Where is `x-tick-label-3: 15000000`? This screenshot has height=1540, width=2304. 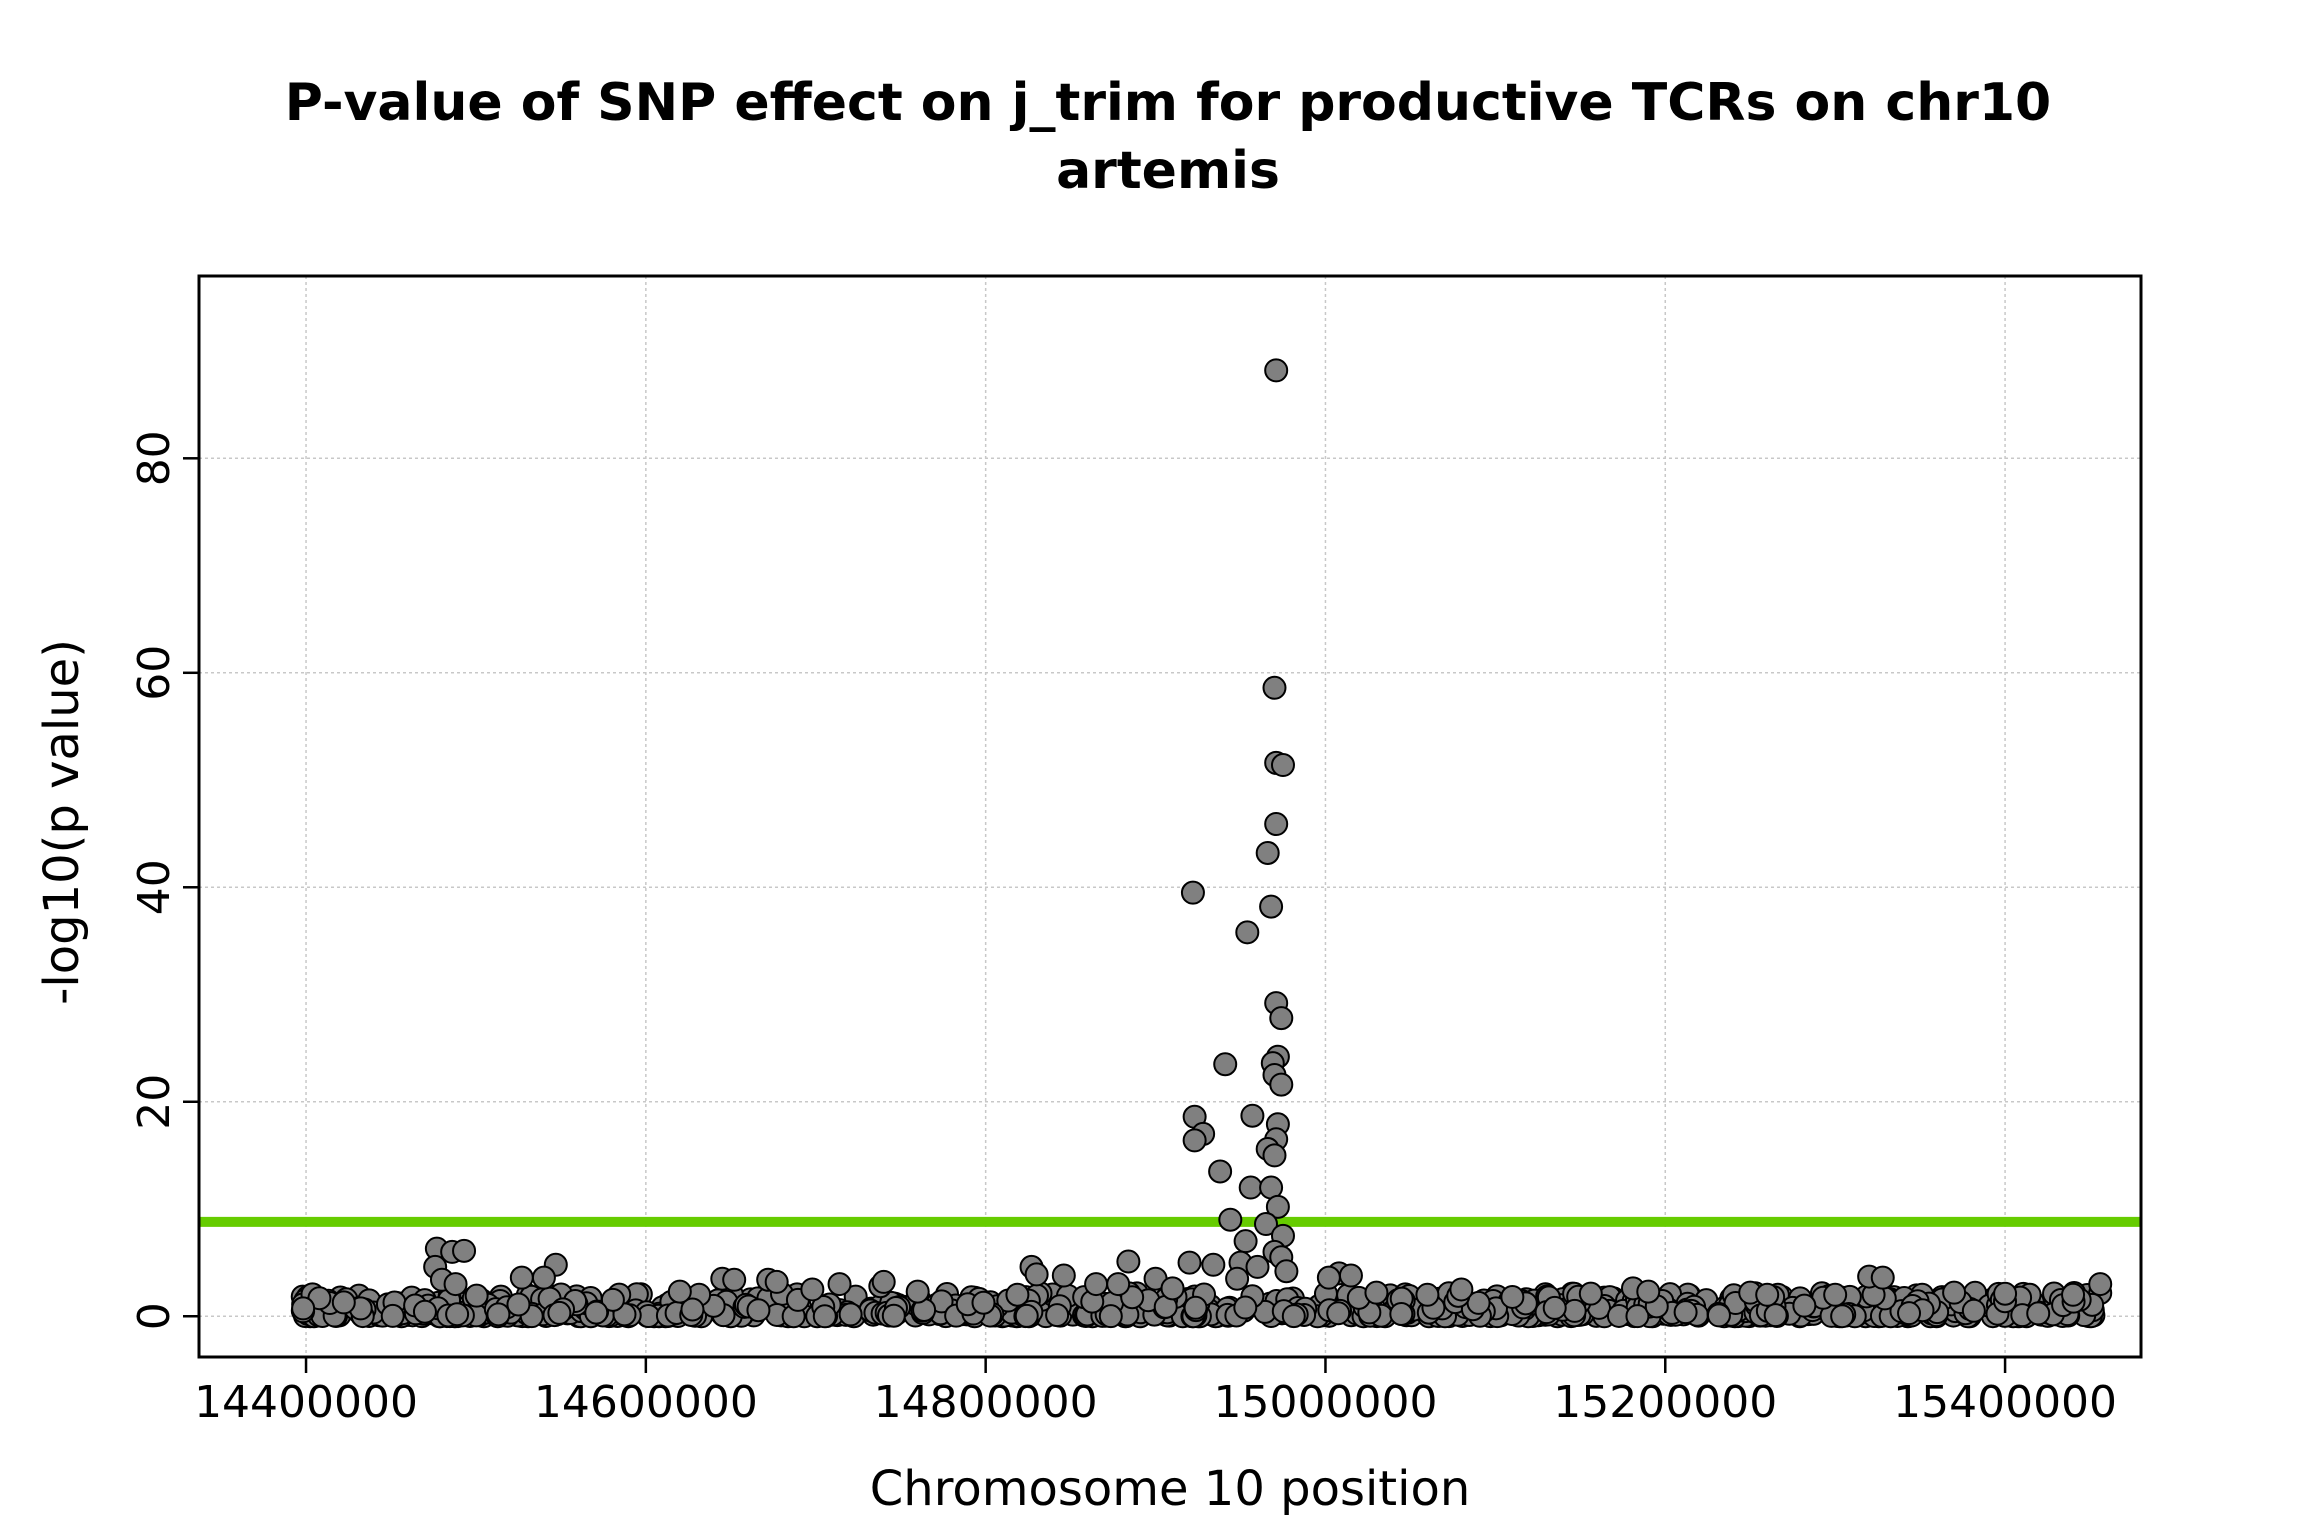
x-tick-label-3: 15000000 is located at coordinates (1325, 1402).